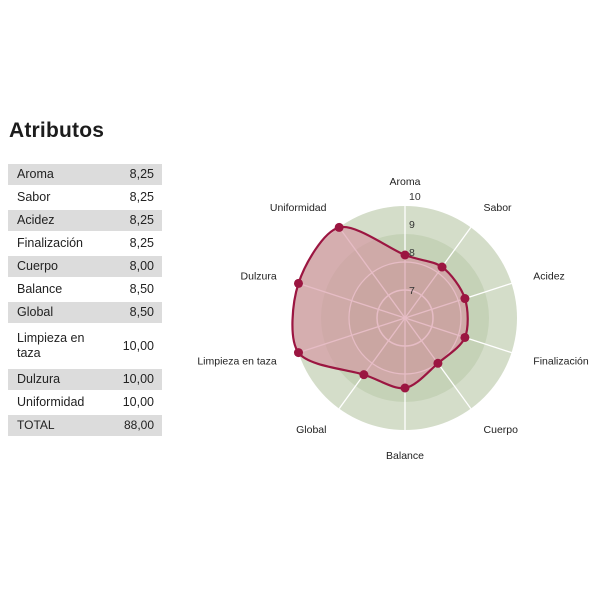 The image size is (600, 600). Describe the element at coordinates (364, 375) in the screenshot. I see `radar-point-global` at that location.